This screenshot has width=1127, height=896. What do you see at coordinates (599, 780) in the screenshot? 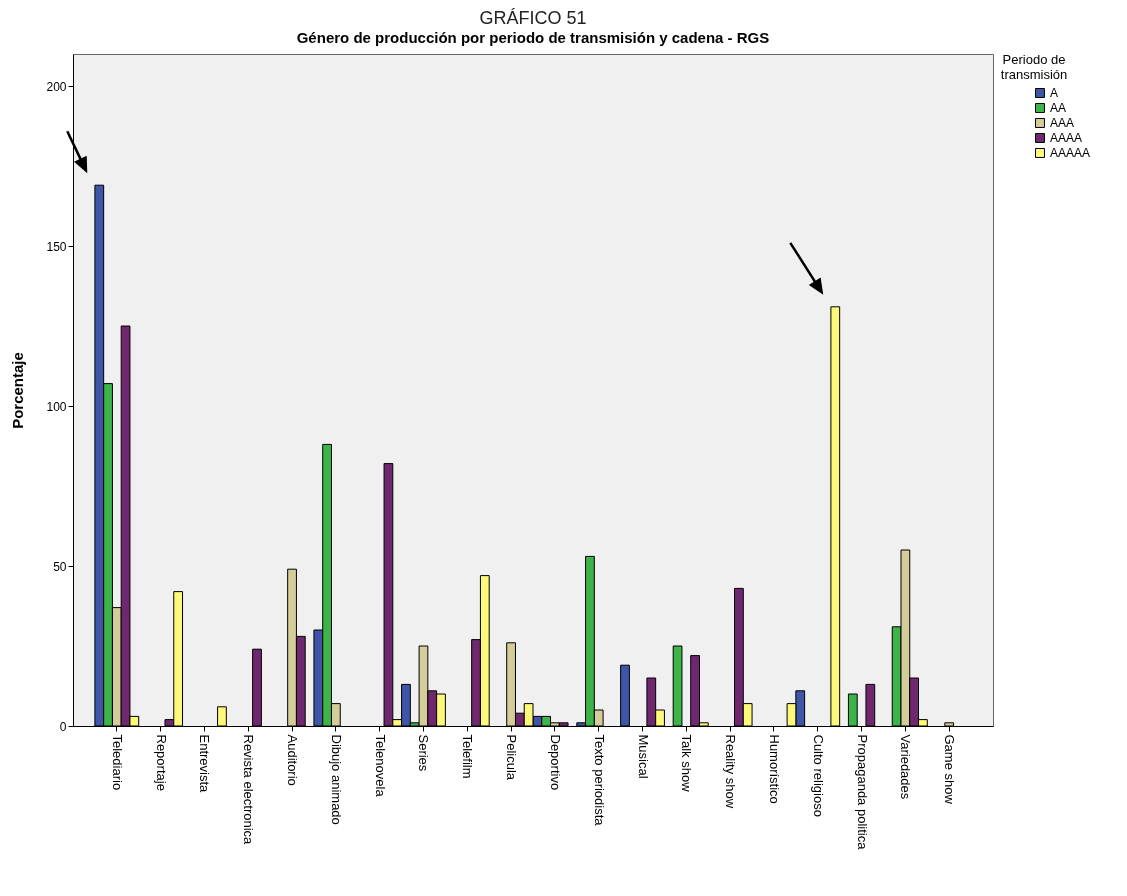
I see `x-tick-label: Texto periodista` at bounding box center [599, 780].